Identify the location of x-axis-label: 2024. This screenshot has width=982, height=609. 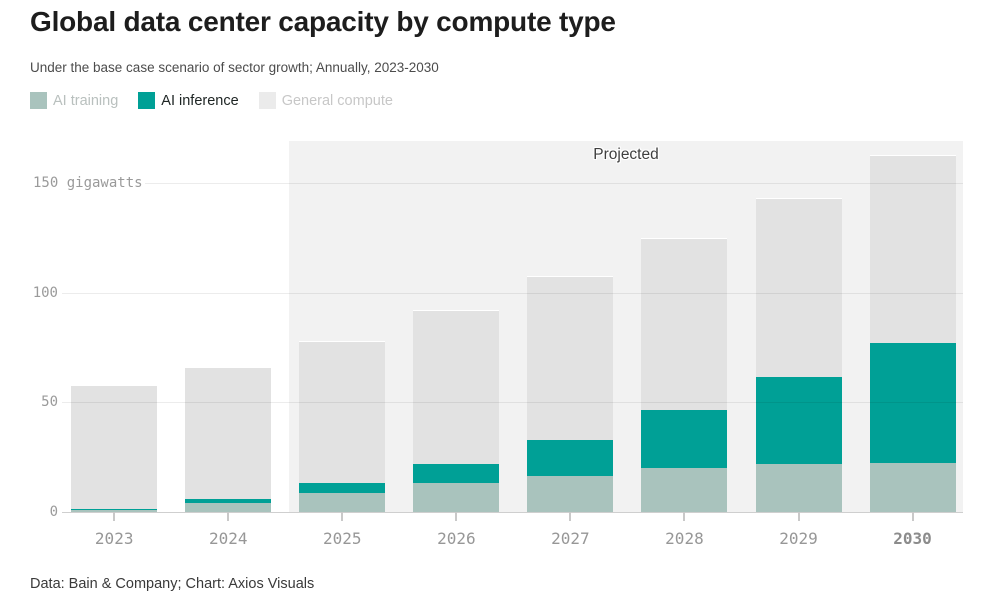
(228, 538).